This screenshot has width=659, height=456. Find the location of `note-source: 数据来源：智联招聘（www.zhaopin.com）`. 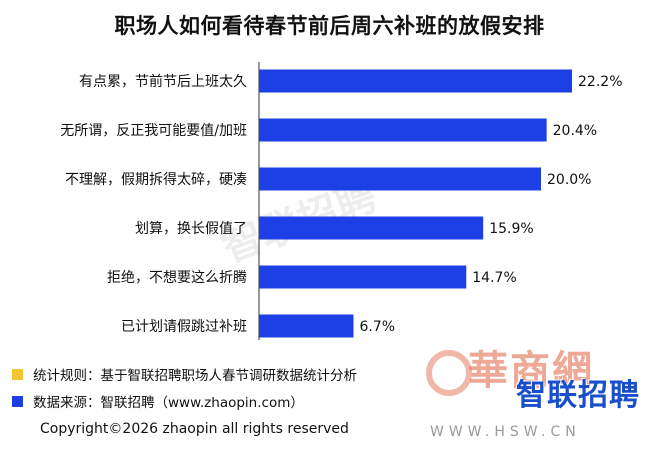

note-source: 数据来源：智联招聘（www.zhaopin.com） is located at coordinates (158, 401).